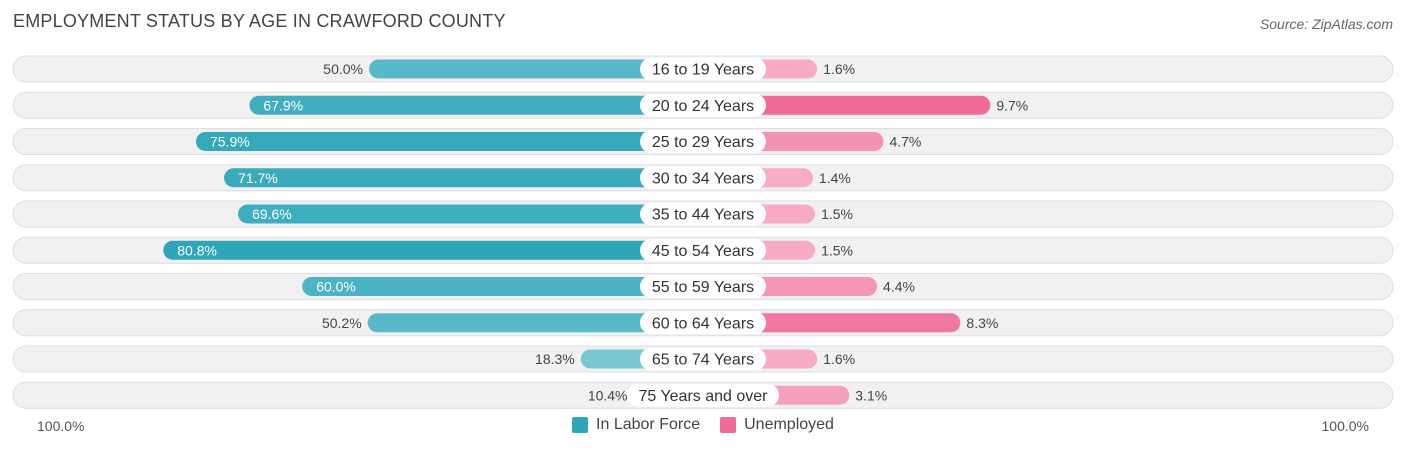 The width and height of the screenshot is (1406, 451). I want to click on row-2: 75.9% 4.7% 25 to 29 Years, so click(703, 141).